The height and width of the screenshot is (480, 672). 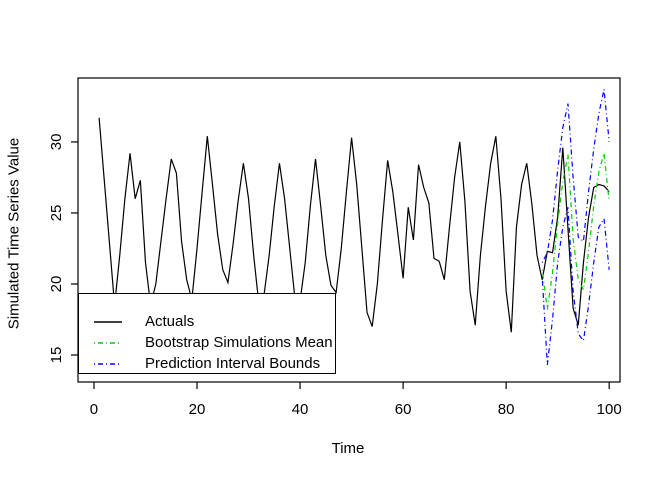 I want to click on x-tick-label: 80, so click(x=506, y=409).